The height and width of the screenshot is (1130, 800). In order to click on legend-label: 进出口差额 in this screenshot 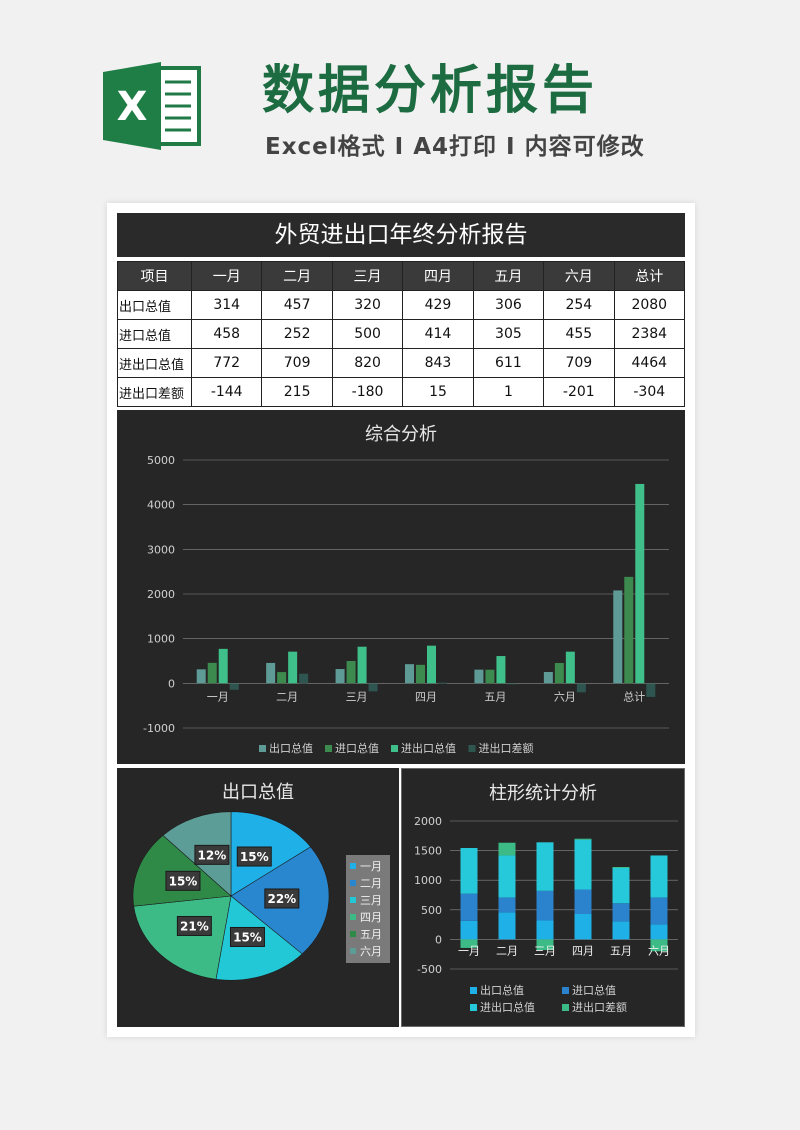, I will do `click(599, 1007)`.